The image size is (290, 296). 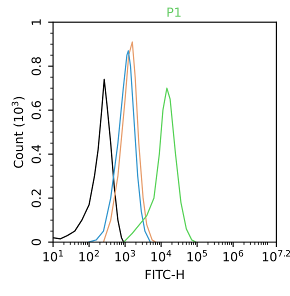 I want to click on y-tick-label: 0.6, so click(x=36, y=110).